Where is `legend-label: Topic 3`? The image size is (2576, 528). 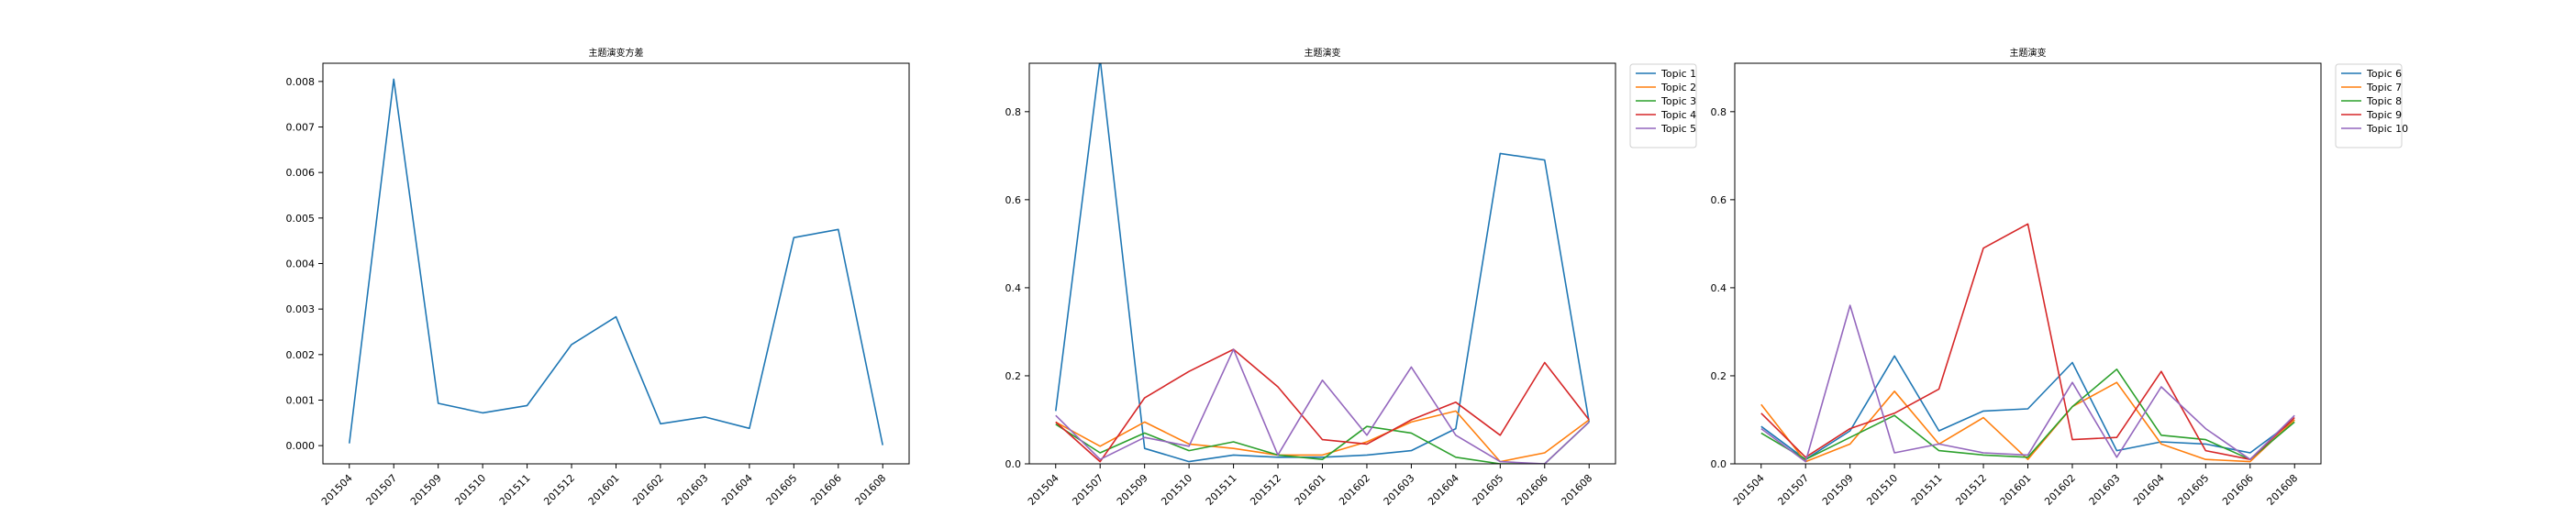 legend-label: Topic 3 is located at coordinates (1678, 101).